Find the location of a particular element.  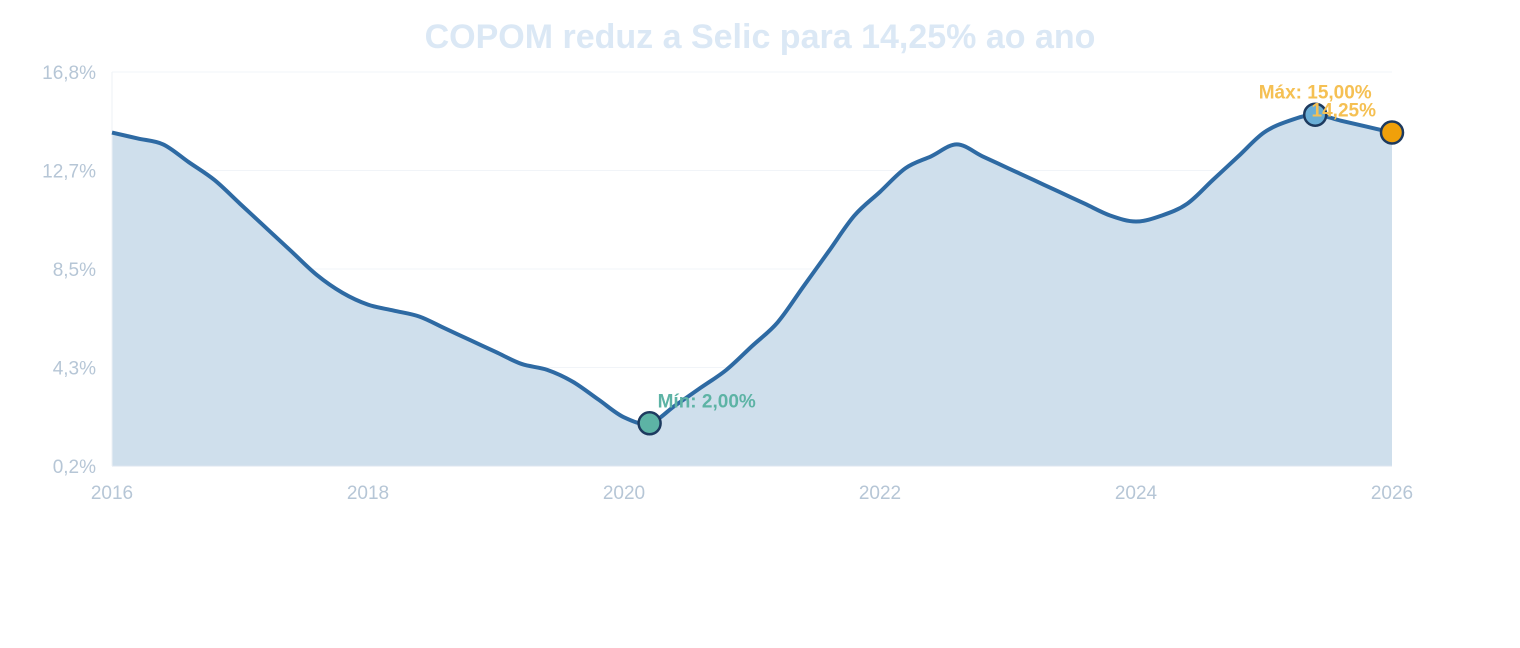

y-tick-label: 4,3% is located at coordinates (74, 369).